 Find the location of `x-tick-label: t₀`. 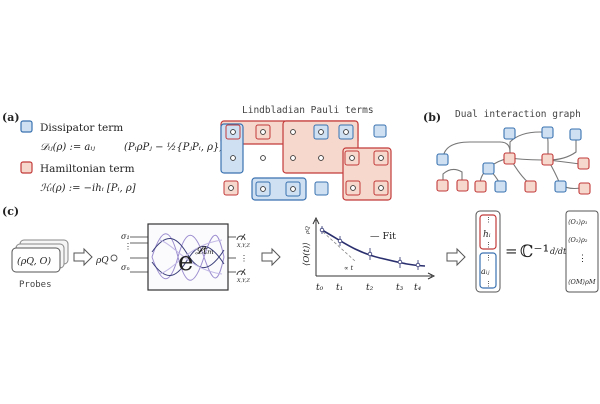

x-tick-label: t₀ is located at coordinates (320, 288).